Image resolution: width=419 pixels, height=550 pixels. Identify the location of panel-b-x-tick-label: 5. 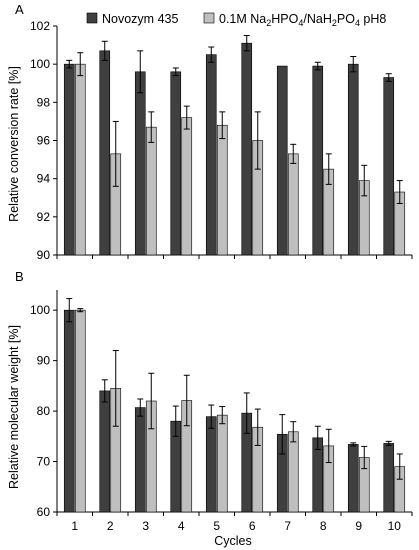
(216, 526).